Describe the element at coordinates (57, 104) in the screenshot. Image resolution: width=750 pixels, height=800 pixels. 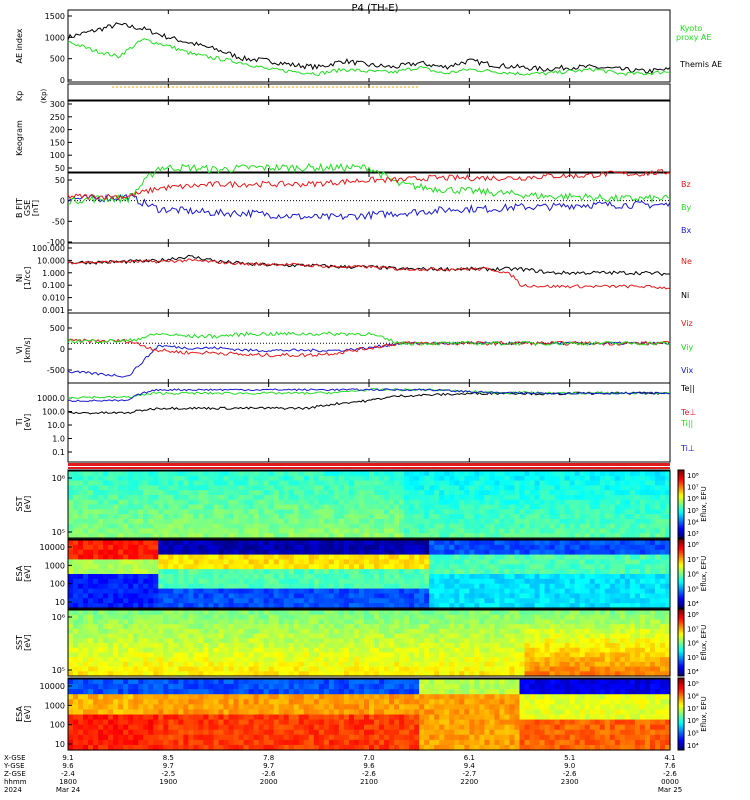
I see `ytick-label-keo-0: 300` at that location.